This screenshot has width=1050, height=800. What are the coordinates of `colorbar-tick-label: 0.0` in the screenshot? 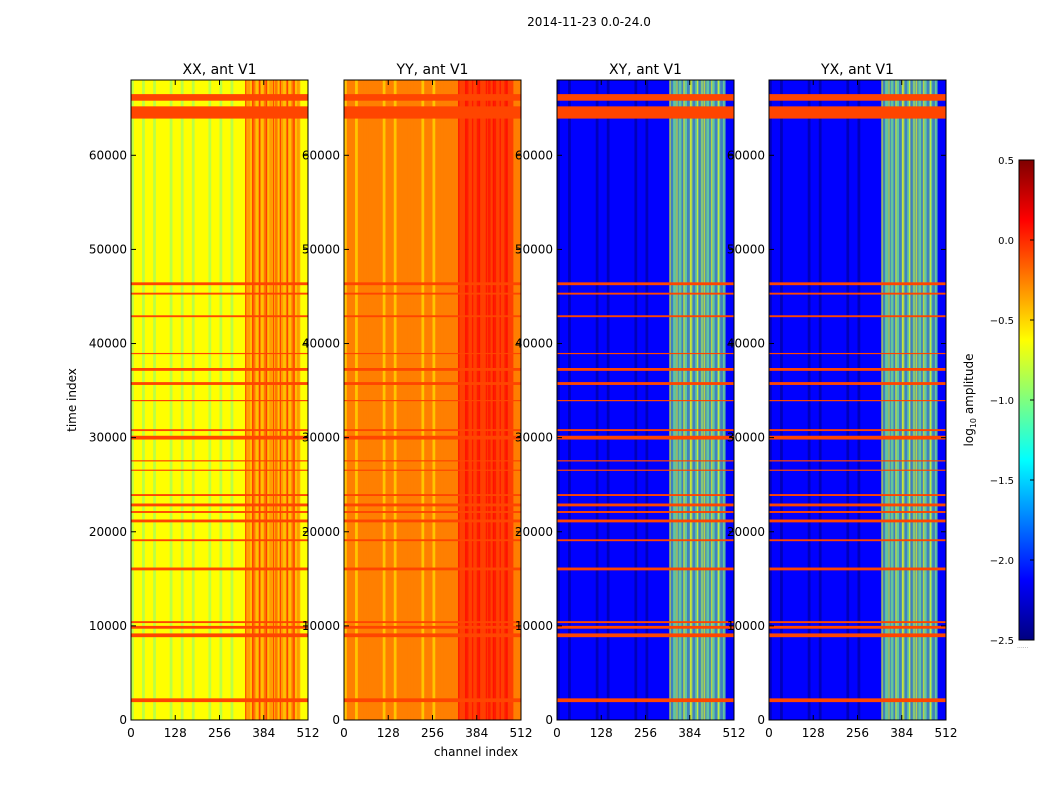 It's located at (1006, 241).